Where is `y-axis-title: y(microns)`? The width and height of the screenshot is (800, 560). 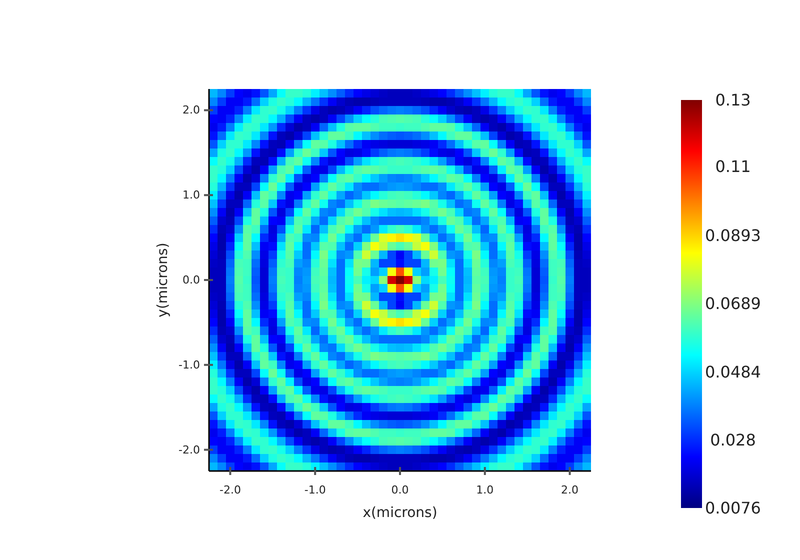
y-axis-title: y(microns) is located at coordinates (163, 280).